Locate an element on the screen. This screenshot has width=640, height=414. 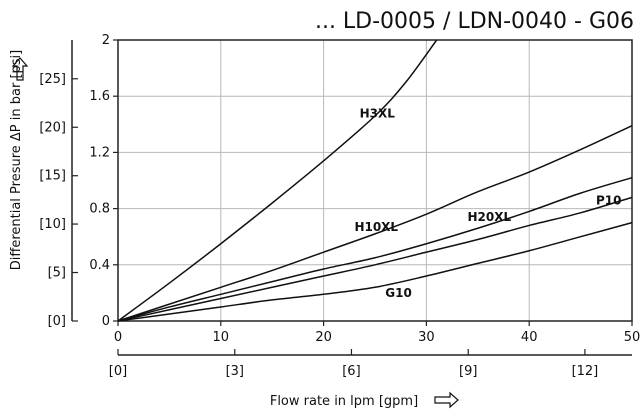
x-secondary-tick-label: [3] is located at coordinates (235, 371).